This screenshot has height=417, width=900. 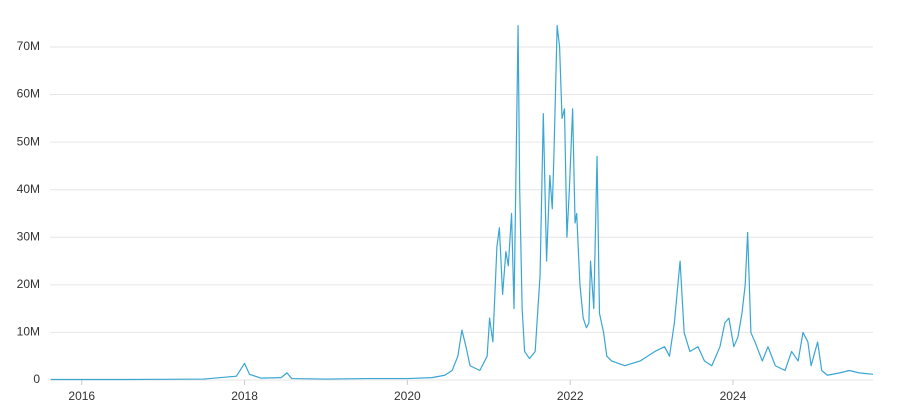 I want to click on y-tick-label: 40M, so click(x=28, y=189).